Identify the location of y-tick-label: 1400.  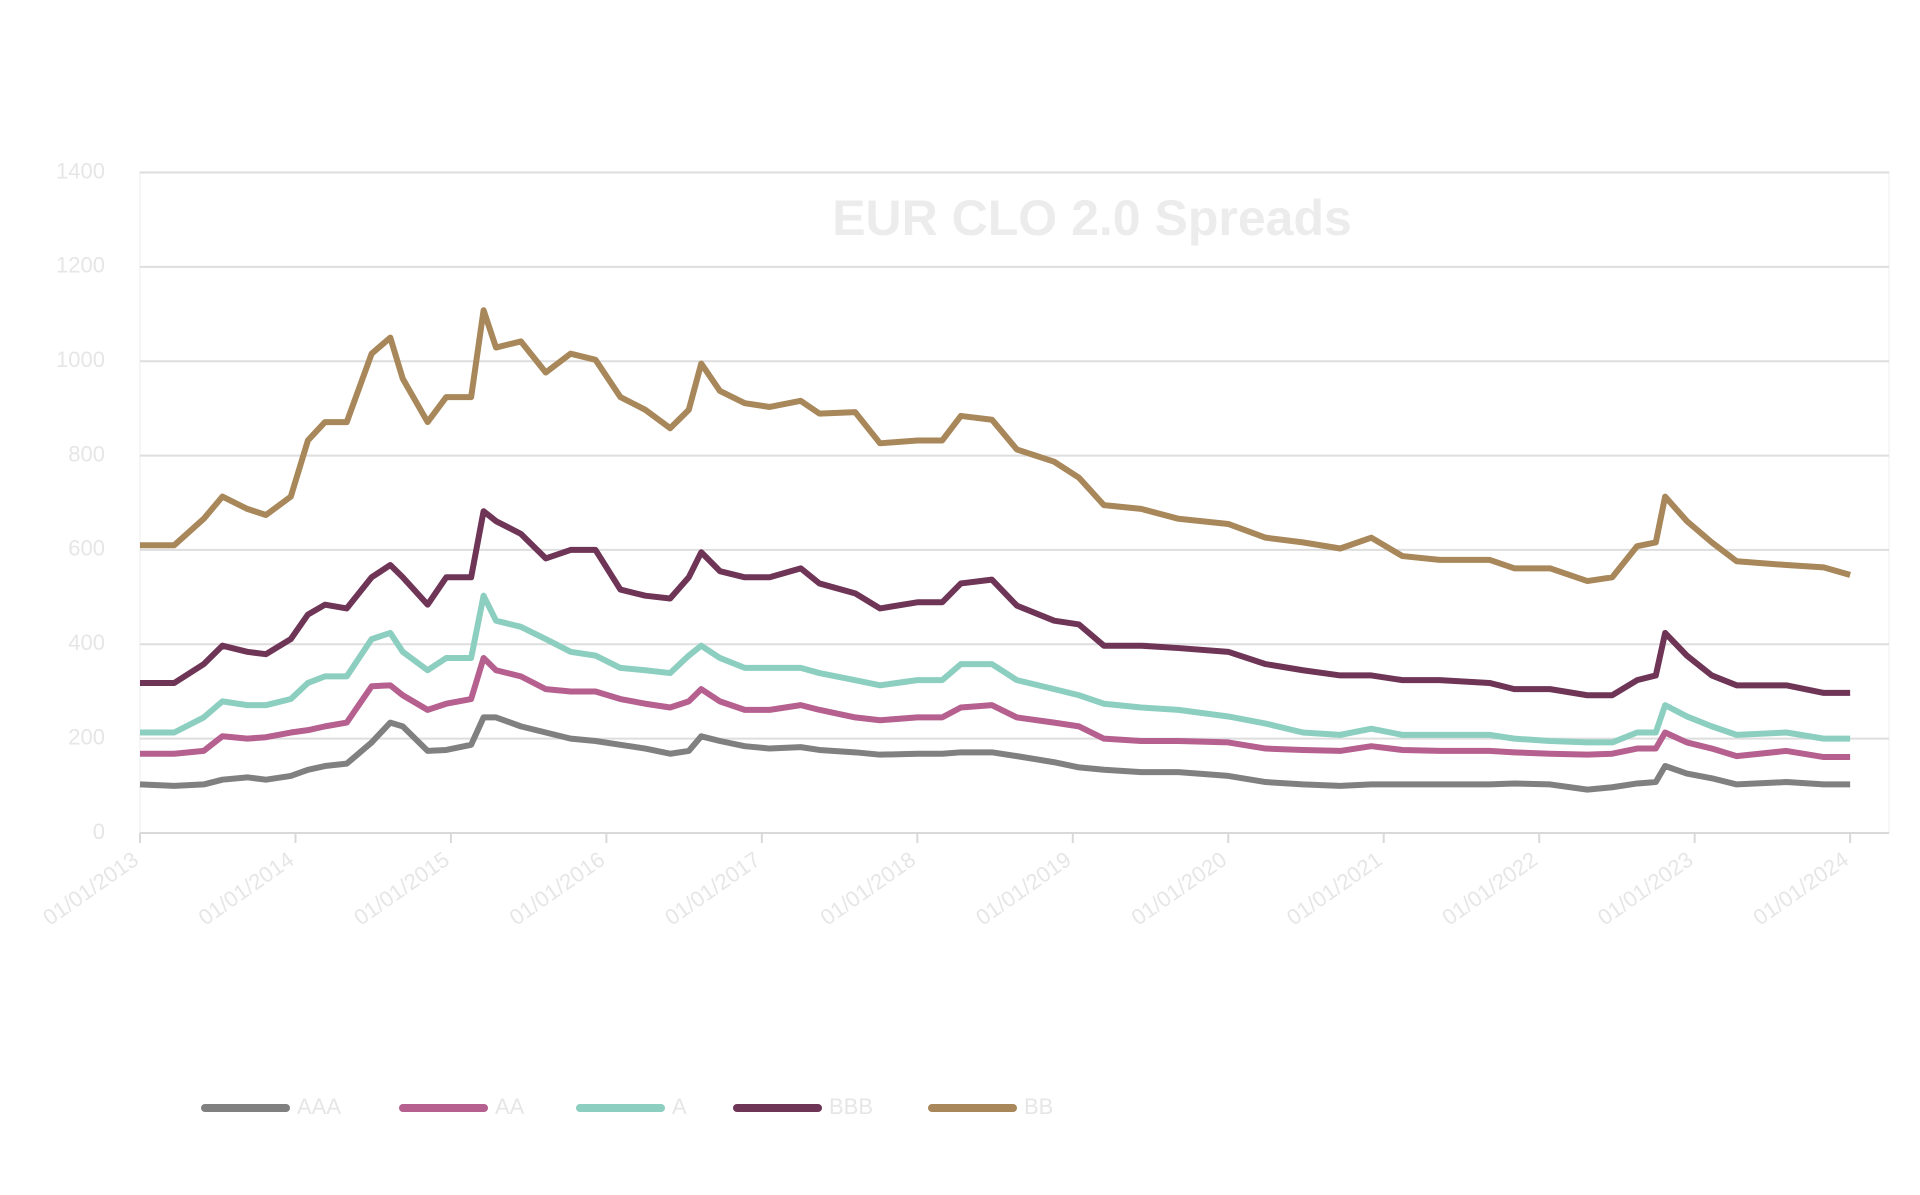
(80, 170).